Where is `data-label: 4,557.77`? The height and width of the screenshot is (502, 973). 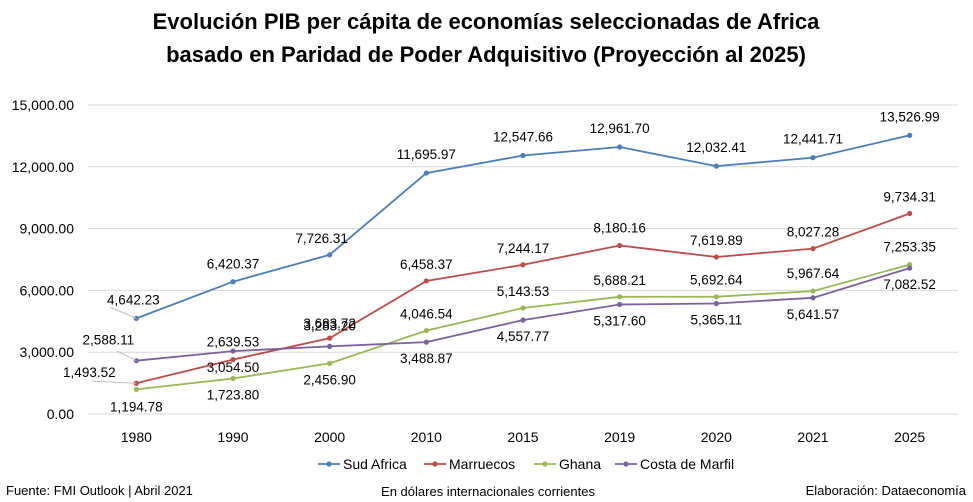
data-label: 4,557.77 is located at coordinates (523, 336).